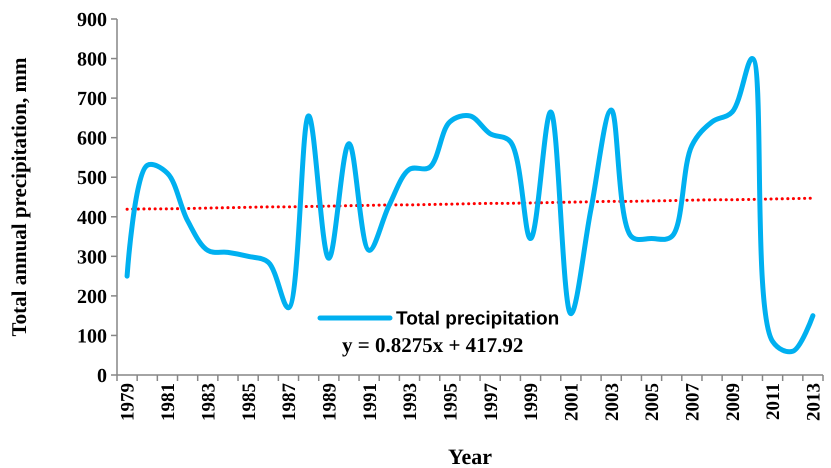 Image resolution: width=831 pixels, height=468 pixels. Describe the element at coordinates (470, 456) in the screenshot. I see `x-axis-title: Year` at that location.